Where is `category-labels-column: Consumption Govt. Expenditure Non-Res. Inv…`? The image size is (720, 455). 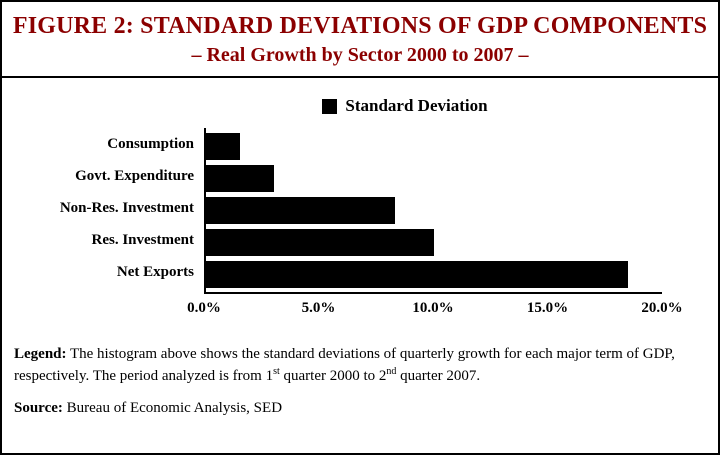
category-labels-column: Consumption Govt. Expenditure Non-Res. Inv… is located at coordinates (108, 211).